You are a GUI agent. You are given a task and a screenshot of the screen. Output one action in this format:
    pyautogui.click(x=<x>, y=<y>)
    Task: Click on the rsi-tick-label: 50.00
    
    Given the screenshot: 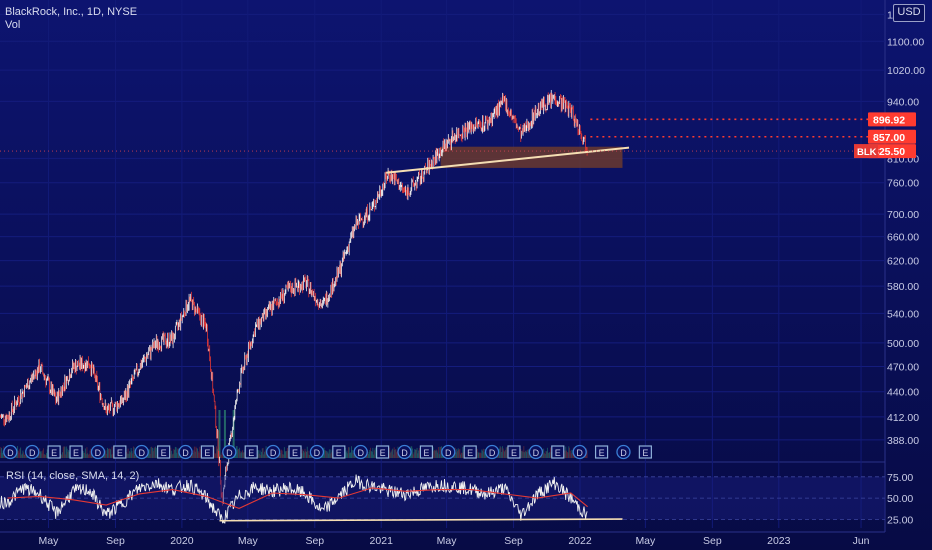 What is the action you would take?
    pyautogui.click(x=900, y=499)
    